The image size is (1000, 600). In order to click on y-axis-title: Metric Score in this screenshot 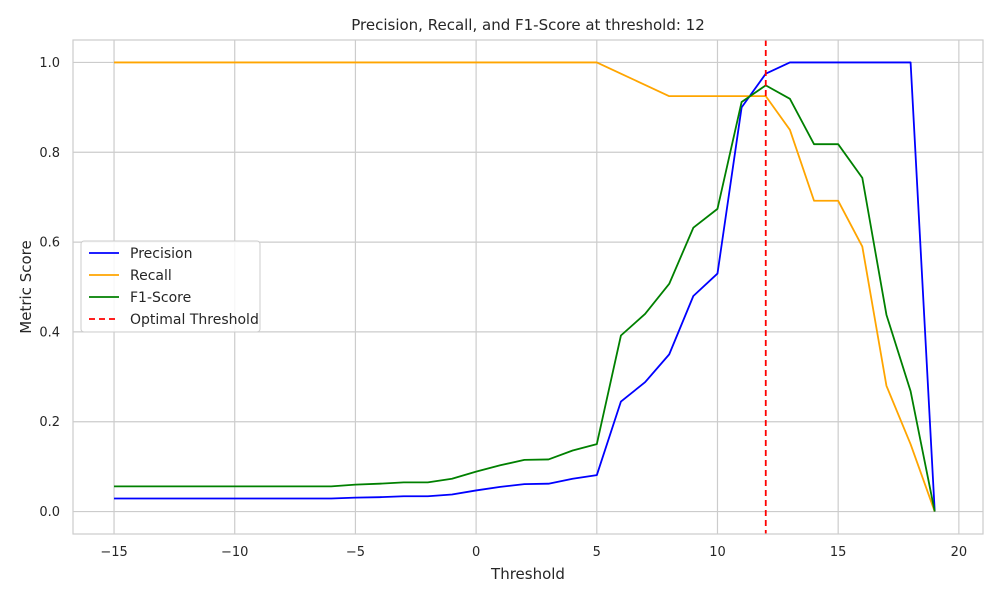, I will do `click(26, 286)`.